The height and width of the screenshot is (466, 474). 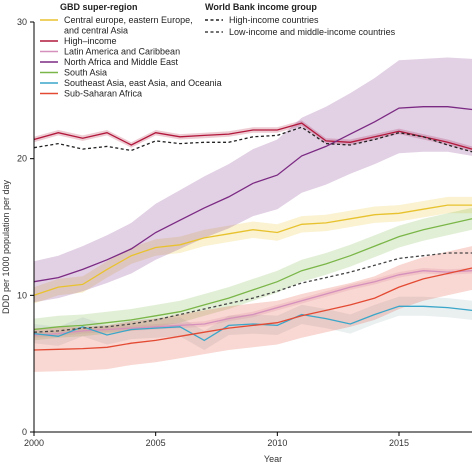 I want to click on x-tick-label: 2000, so click(x=34, y=443).